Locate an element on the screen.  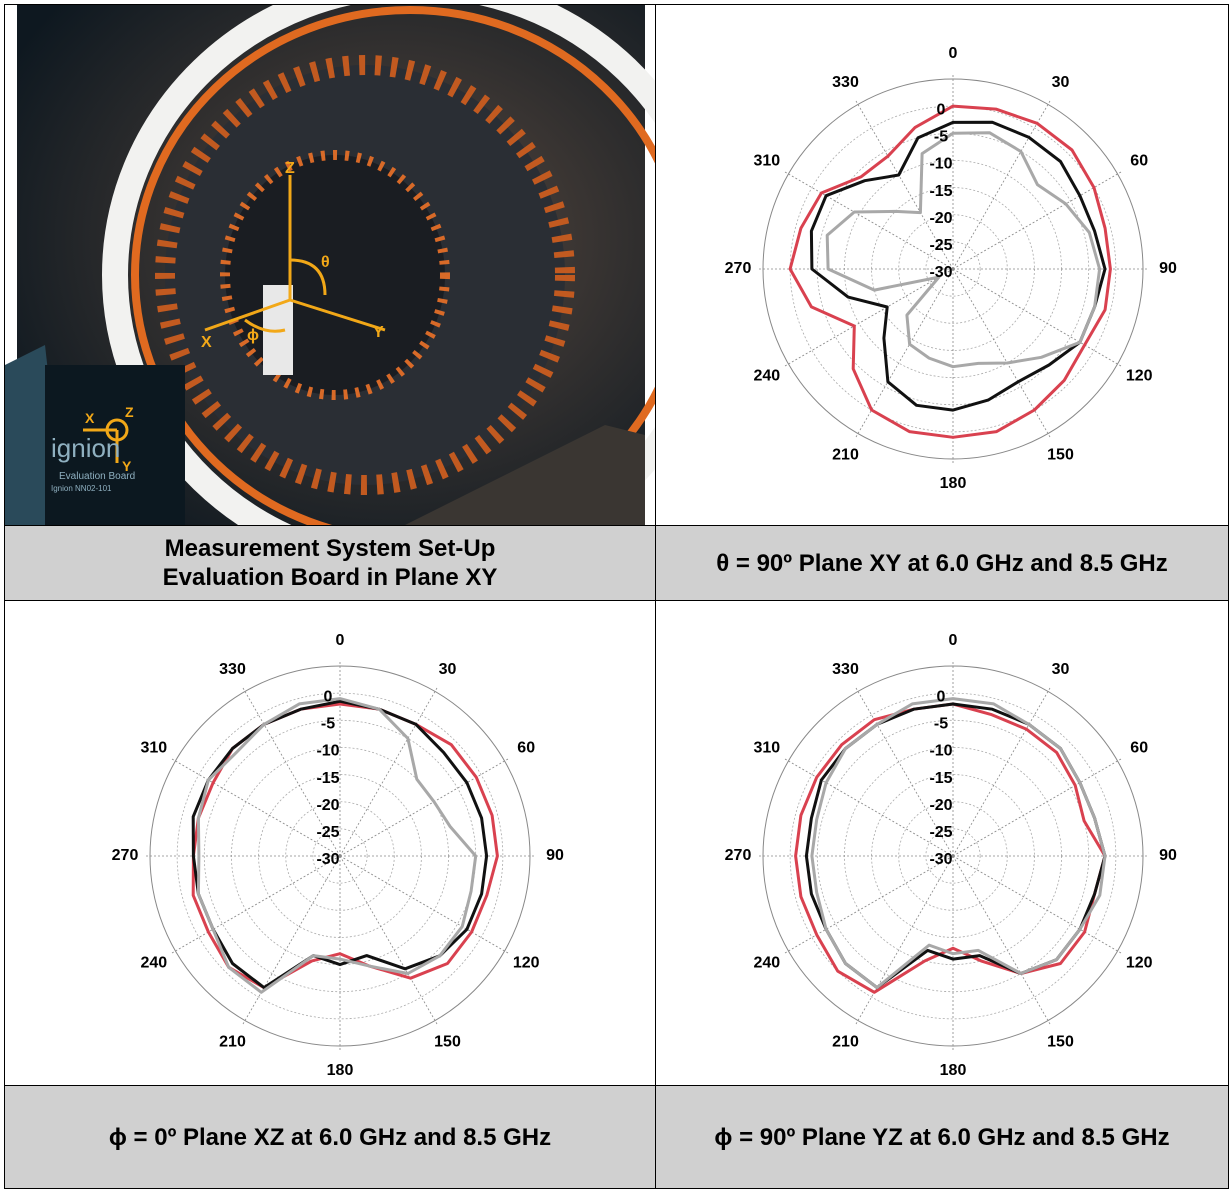
axis-line is located at coordinates (247, 315).